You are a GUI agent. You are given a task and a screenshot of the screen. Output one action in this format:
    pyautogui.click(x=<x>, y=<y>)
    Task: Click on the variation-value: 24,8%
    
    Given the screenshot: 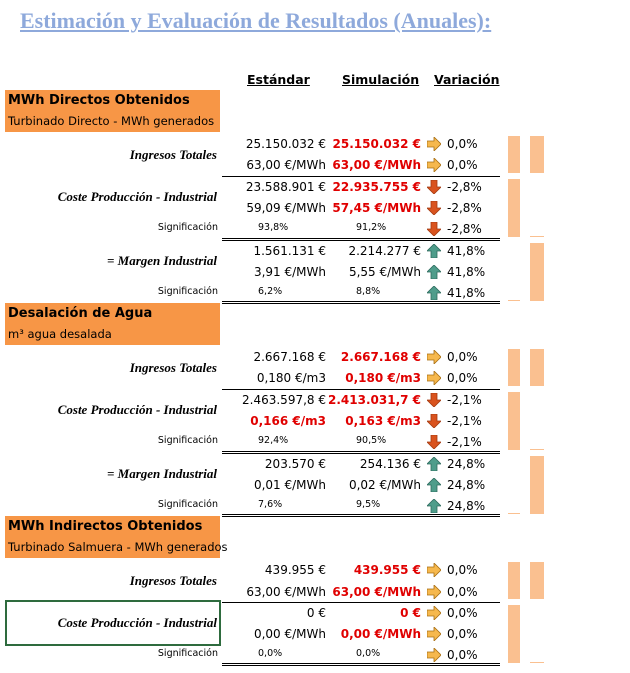 What is the action you would take?
    pyautogui.click(x=466, y=463)
    